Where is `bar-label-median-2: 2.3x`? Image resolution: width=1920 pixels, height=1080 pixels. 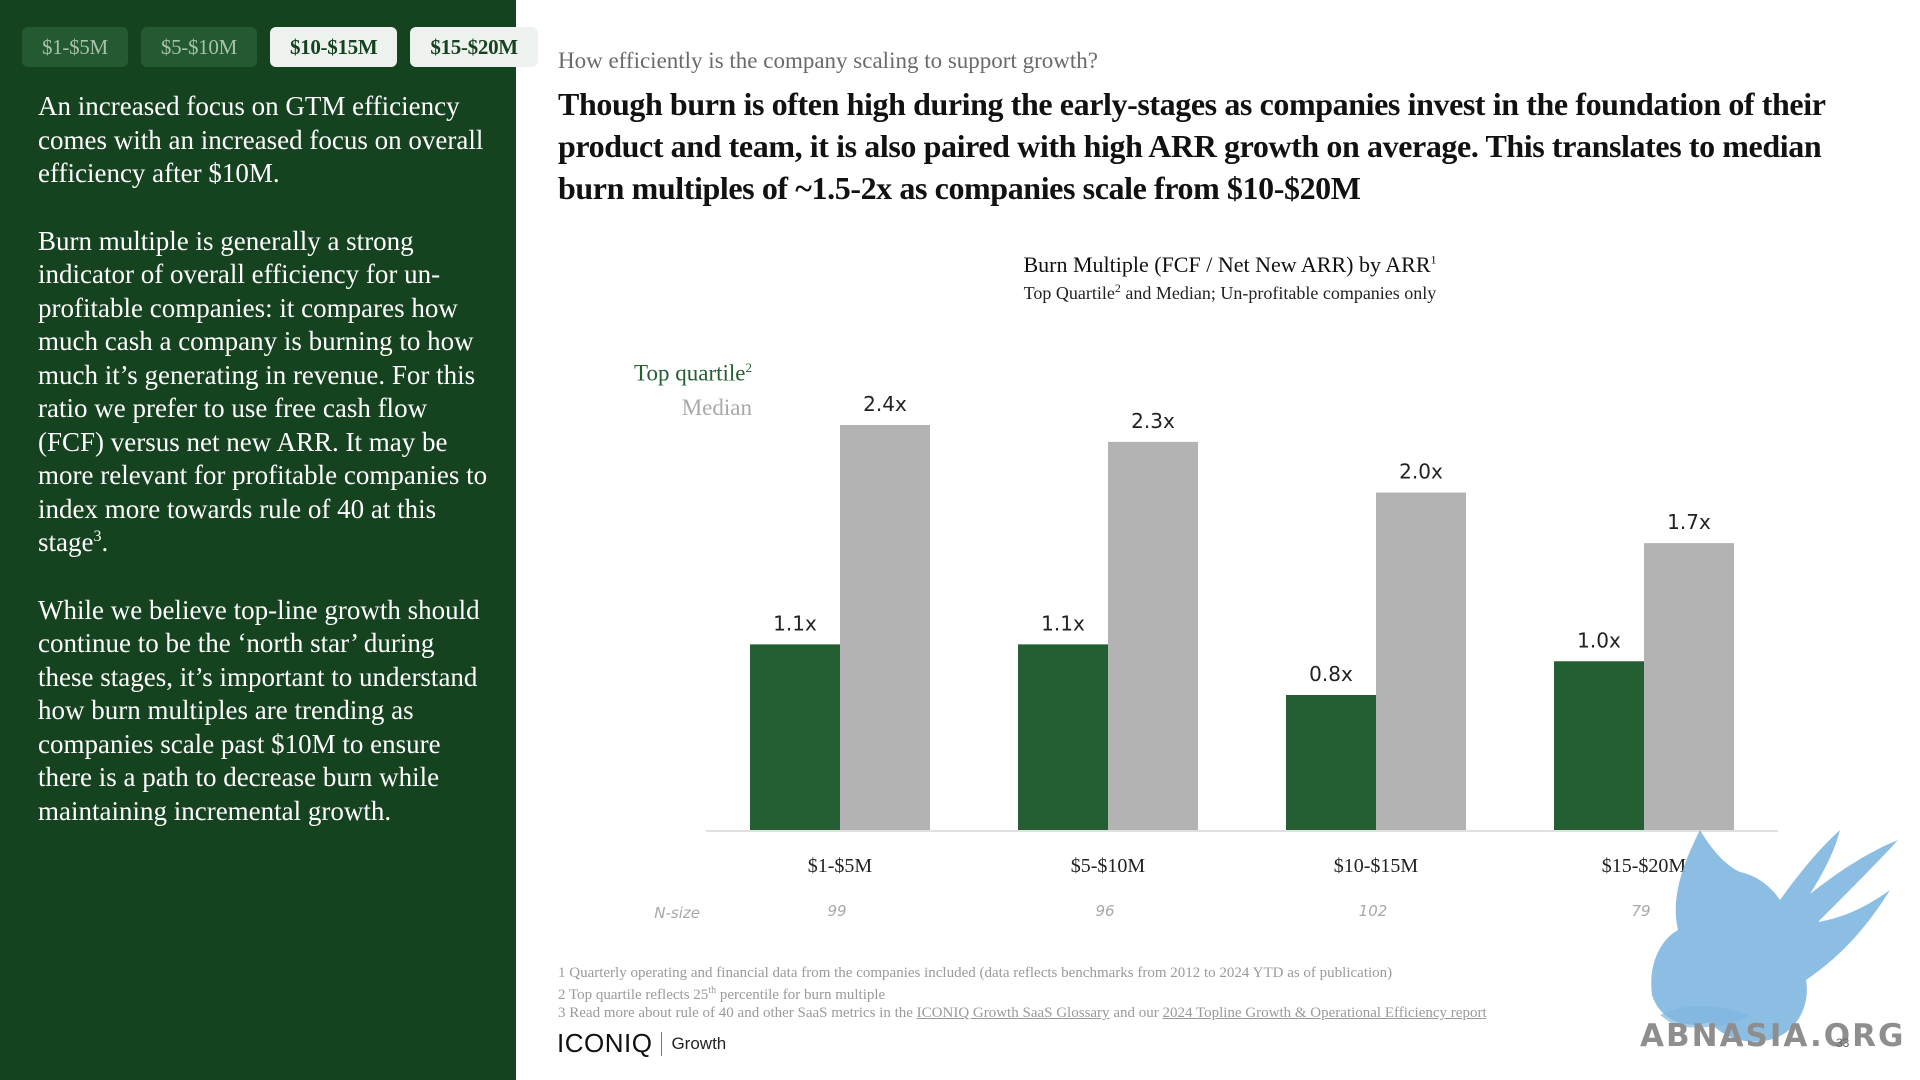 bar-label-median-2: 2.3x is located at coordinates (1153, 421).